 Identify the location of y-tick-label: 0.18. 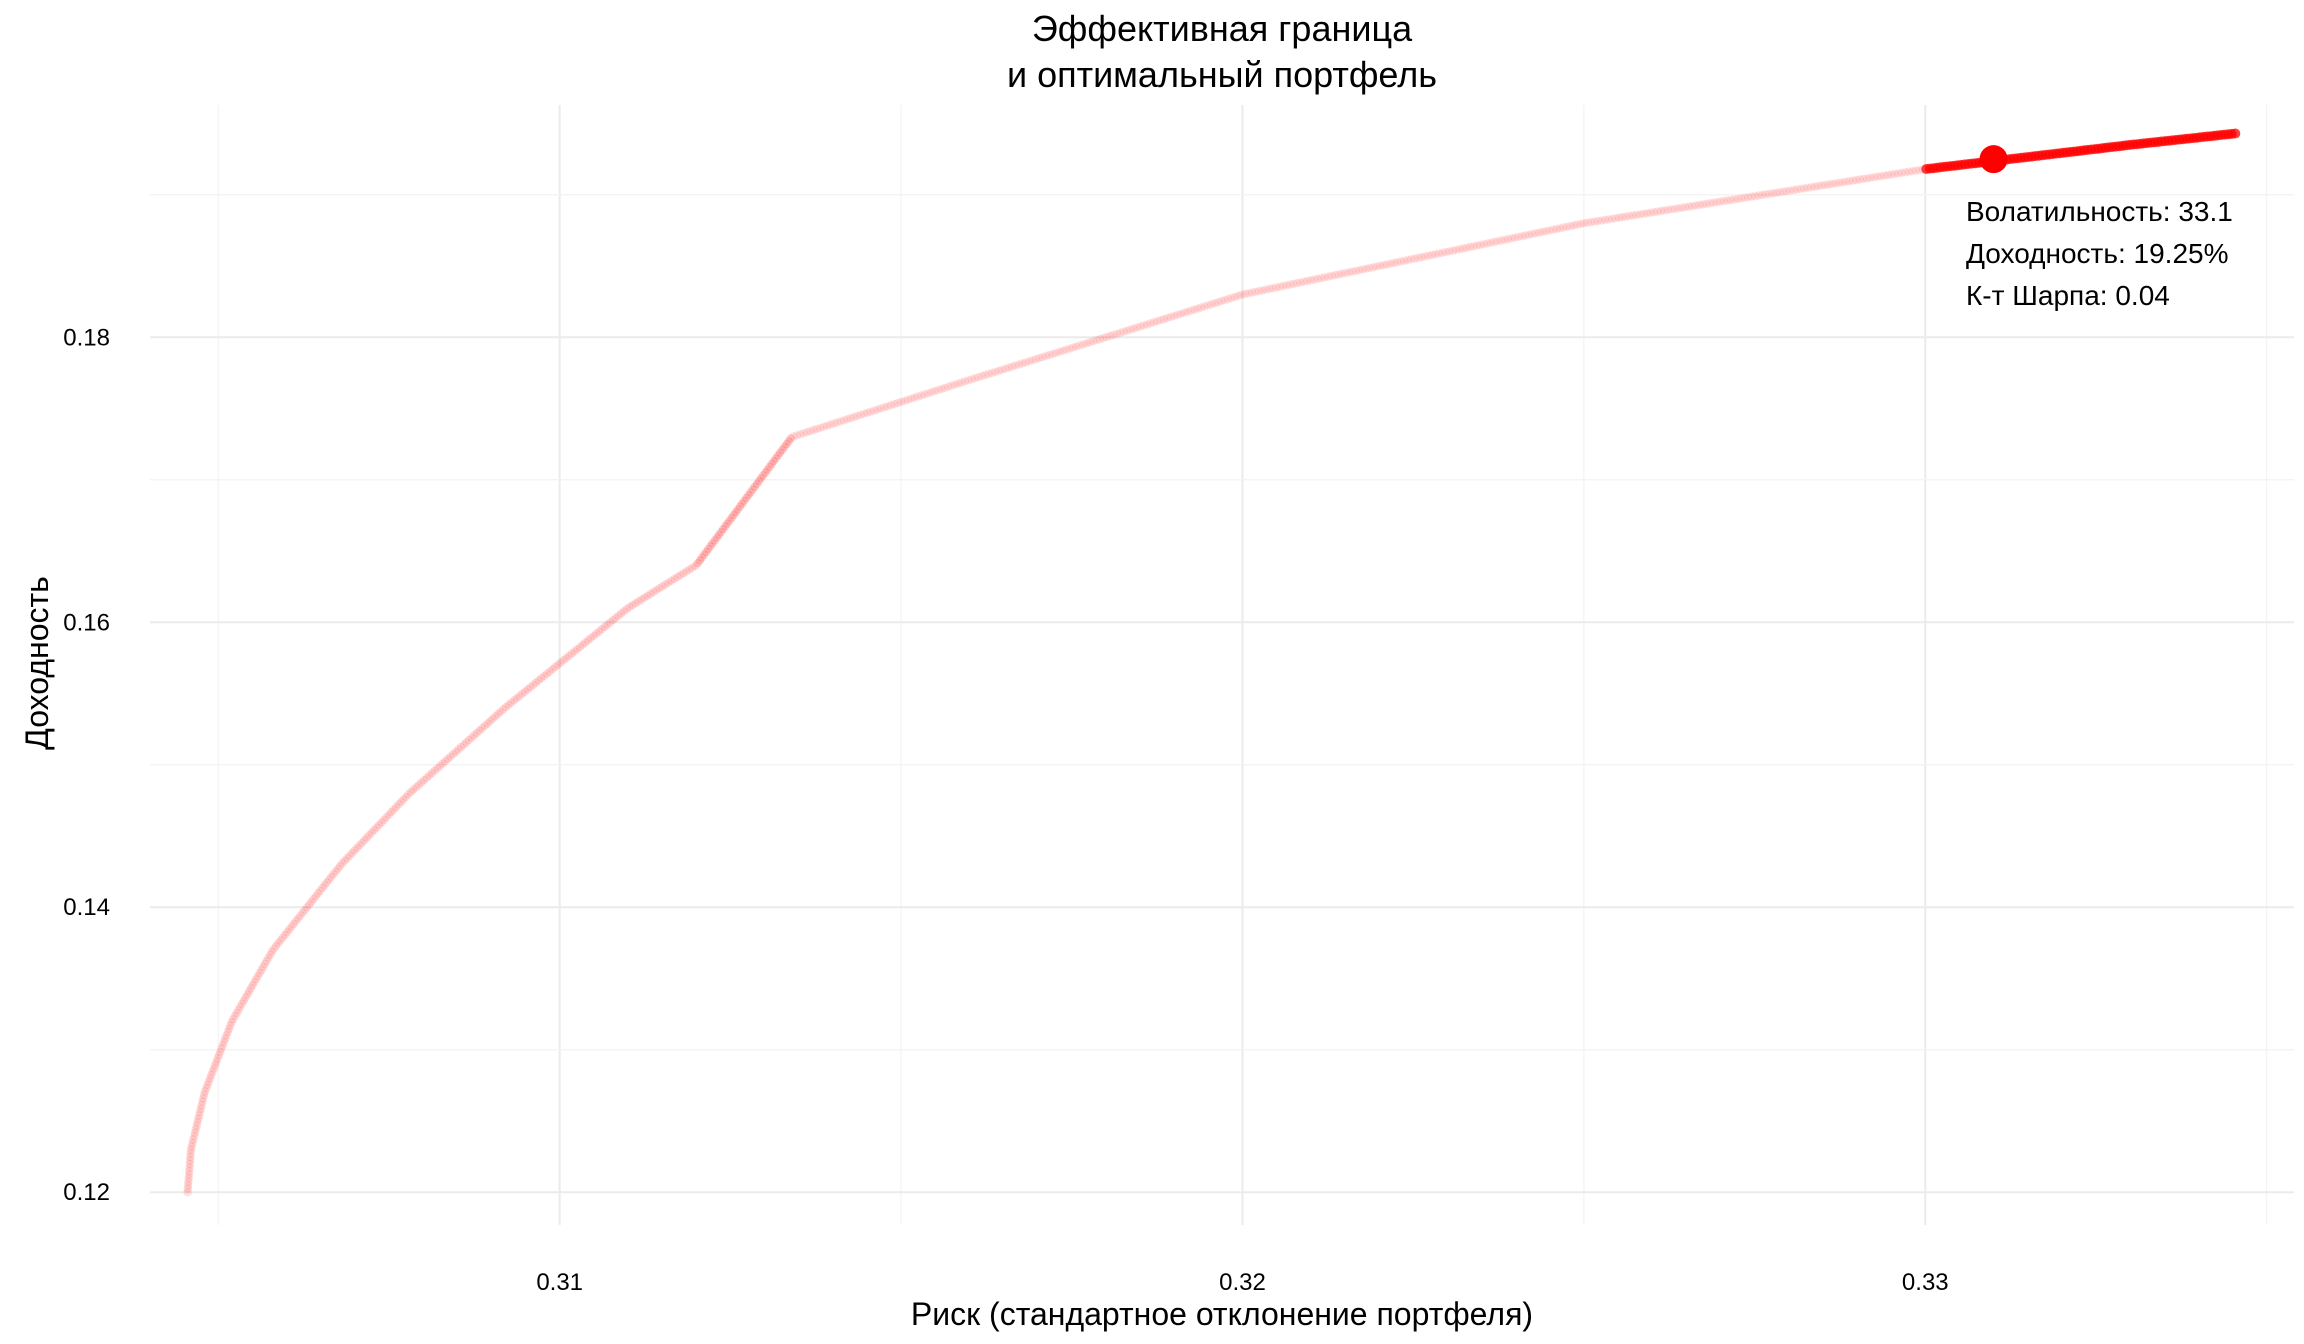
(86, 337).